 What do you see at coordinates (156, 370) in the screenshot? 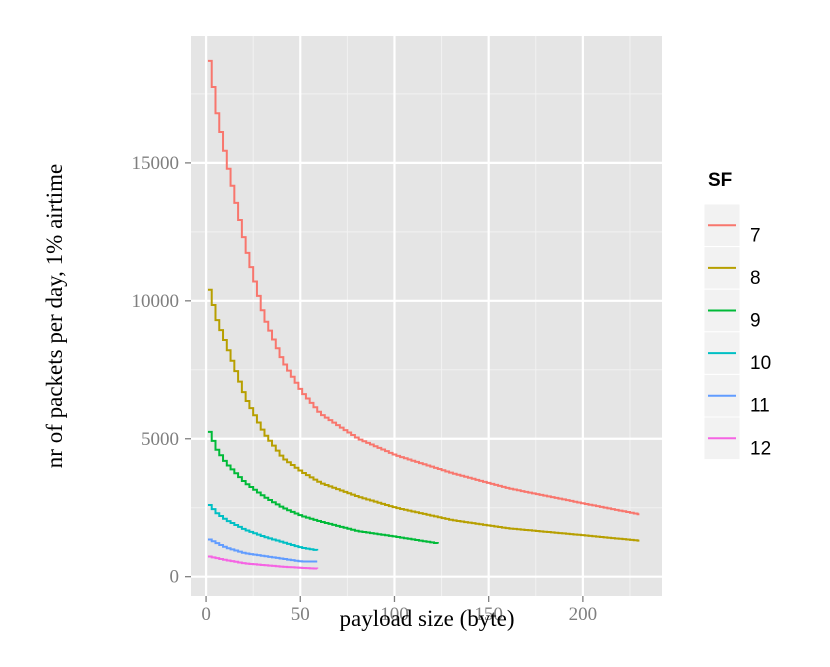
I see `y-tick-labels: 0 5000 10000 15000` at bounding box center [156, 370].